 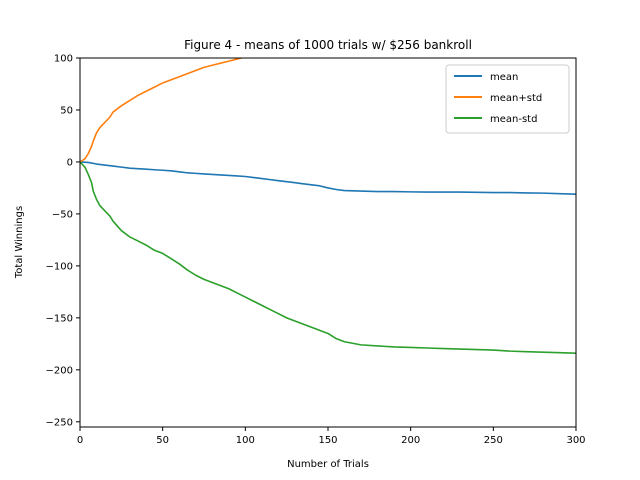 What do you see at coordinates (63, 59) in the screenshot?
I see `y-tick-label: 100` at bounding box center [63, 59].